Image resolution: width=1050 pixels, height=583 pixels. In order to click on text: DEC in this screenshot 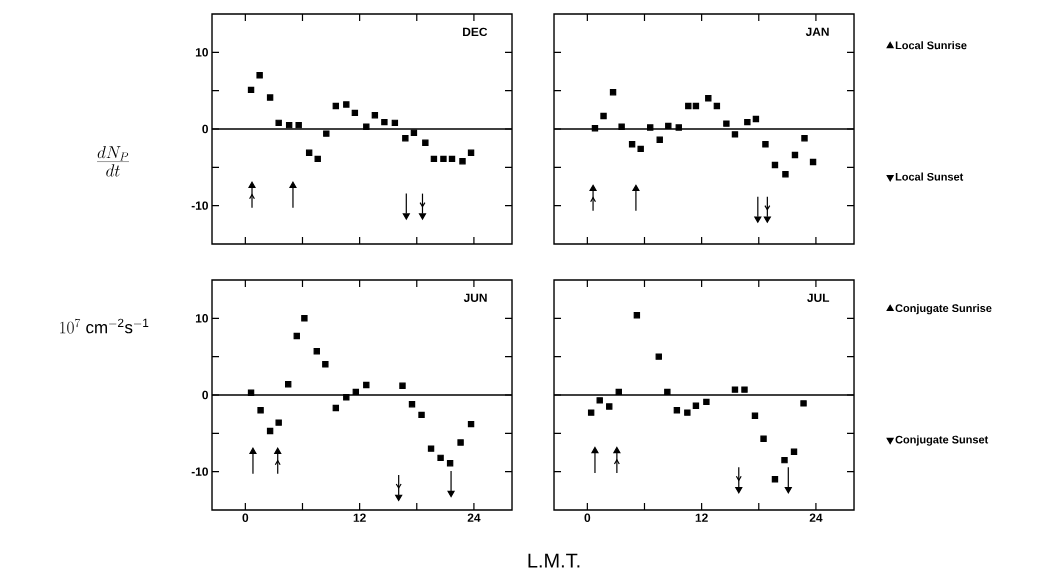, I will do `click(475, 32)`.